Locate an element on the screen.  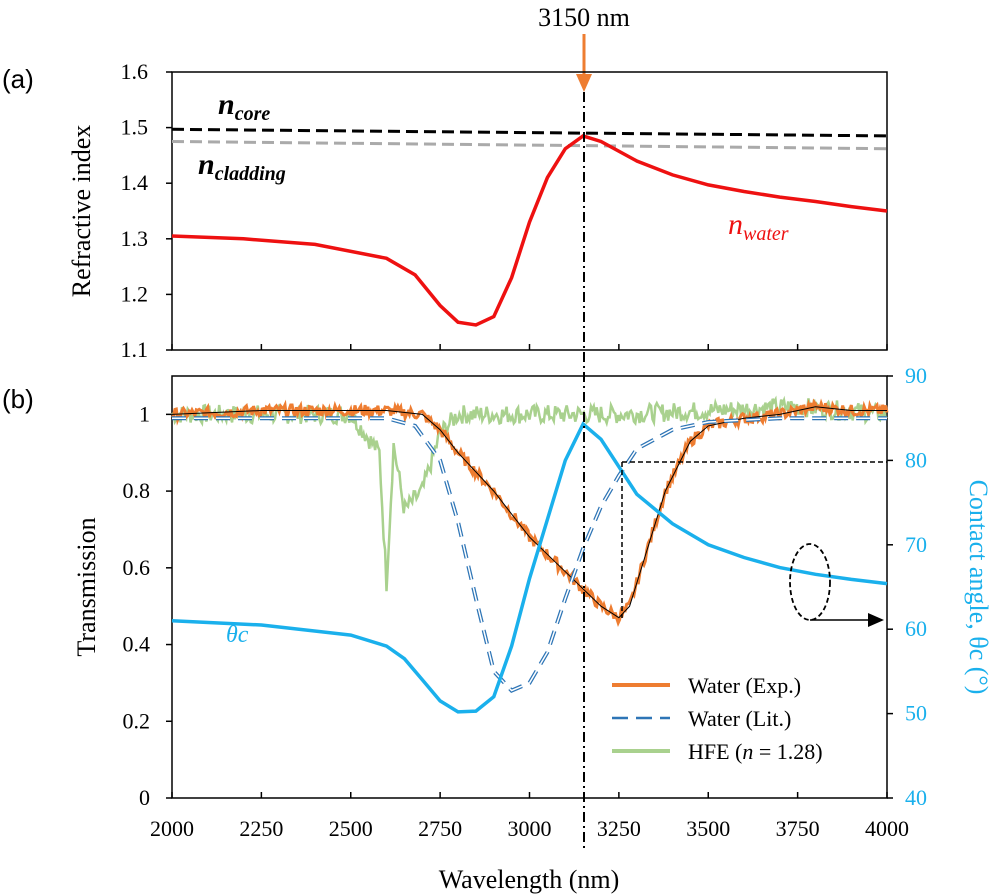
y-tick-label-a: 1.6 is located at coordinates (135, 71).